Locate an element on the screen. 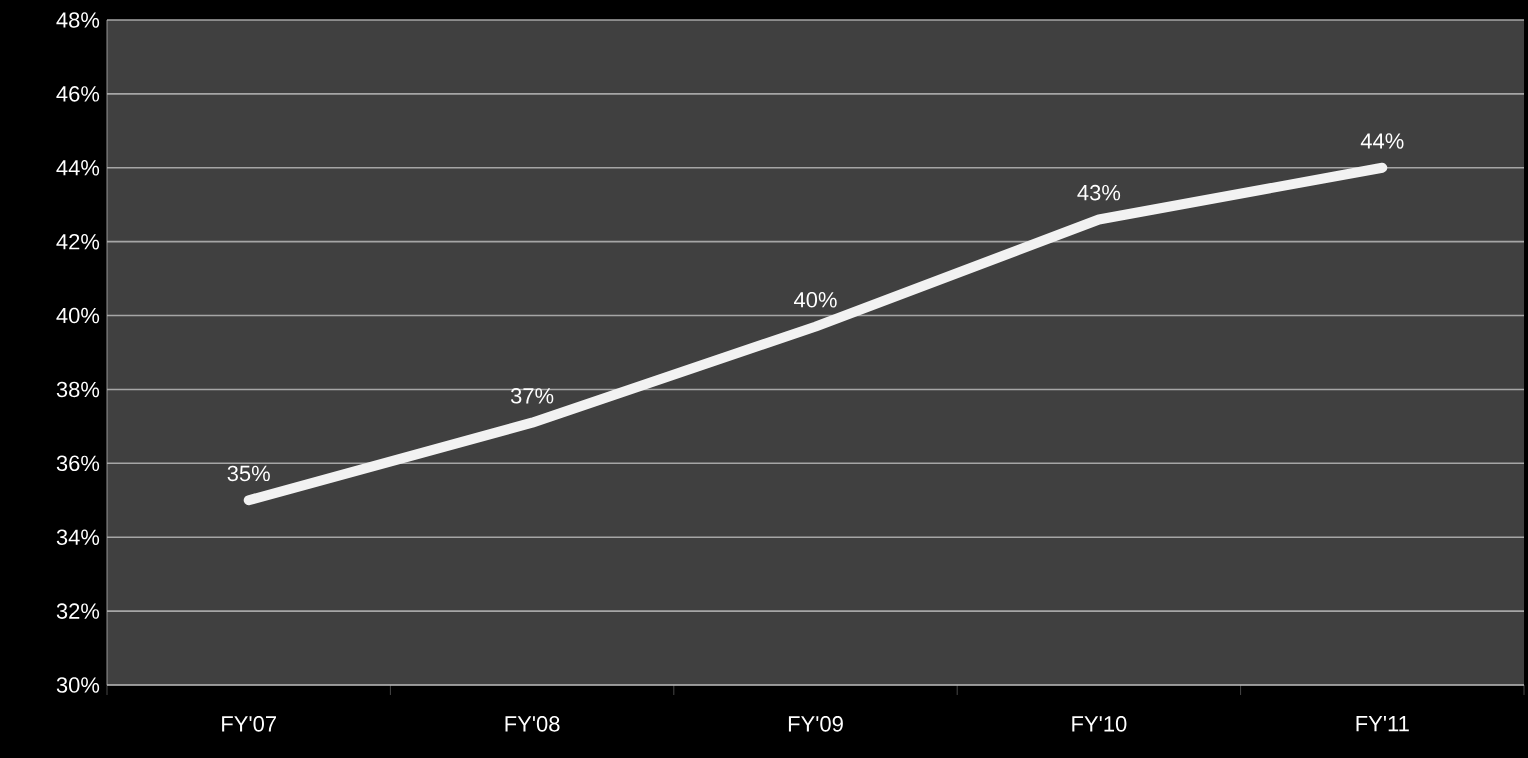 This screenshot has width=1528, height=758. y-tick-label: 36% is located at coordinates (78, 463).